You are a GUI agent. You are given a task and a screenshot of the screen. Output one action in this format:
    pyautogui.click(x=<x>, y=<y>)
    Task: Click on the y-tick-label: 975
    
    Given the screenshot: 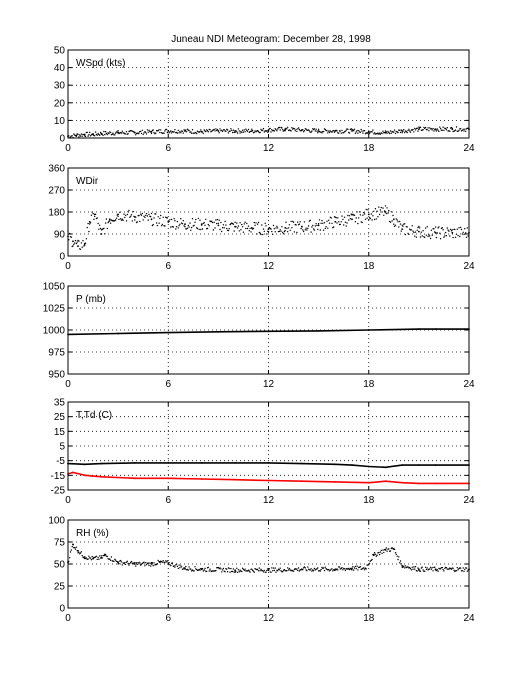 What is the action you would take?
    pyautogui.click(x=56, y=353)
    